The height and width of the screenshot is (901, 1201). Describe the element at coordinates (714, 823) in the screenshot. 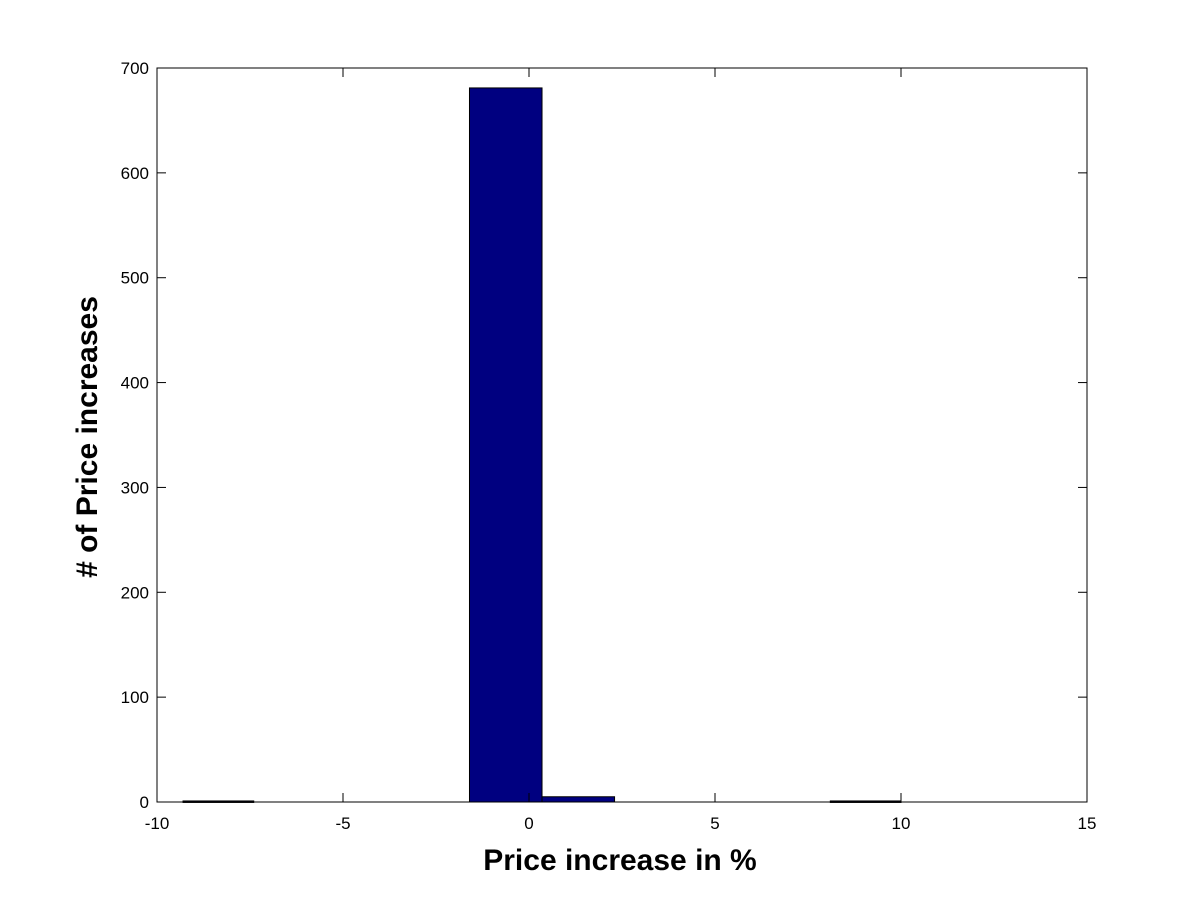

I see `x-tick-label: 5` at that location.